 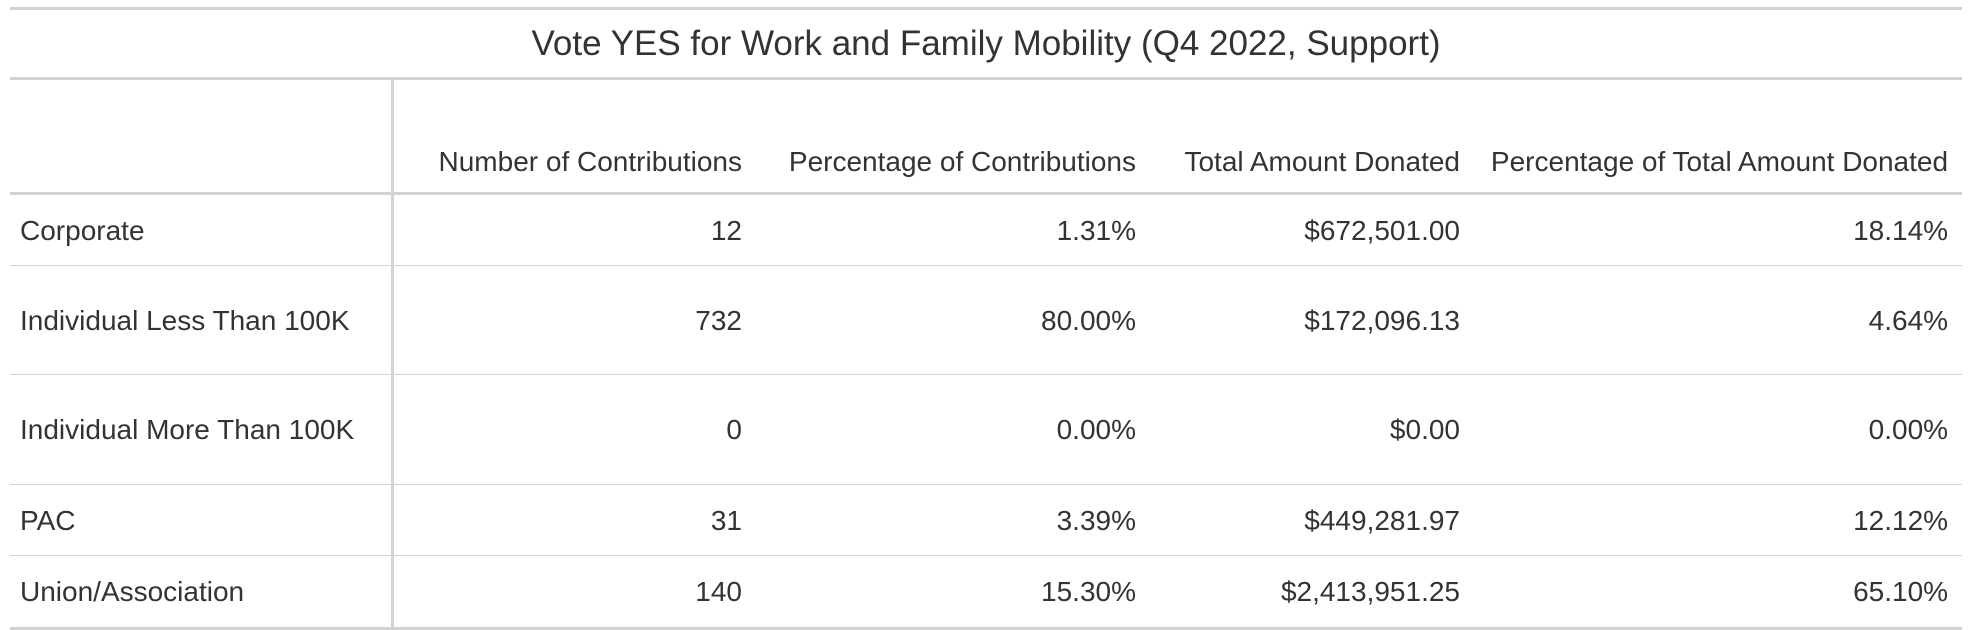 I want to click on cell-count: 31, so click(x=574, y=520).